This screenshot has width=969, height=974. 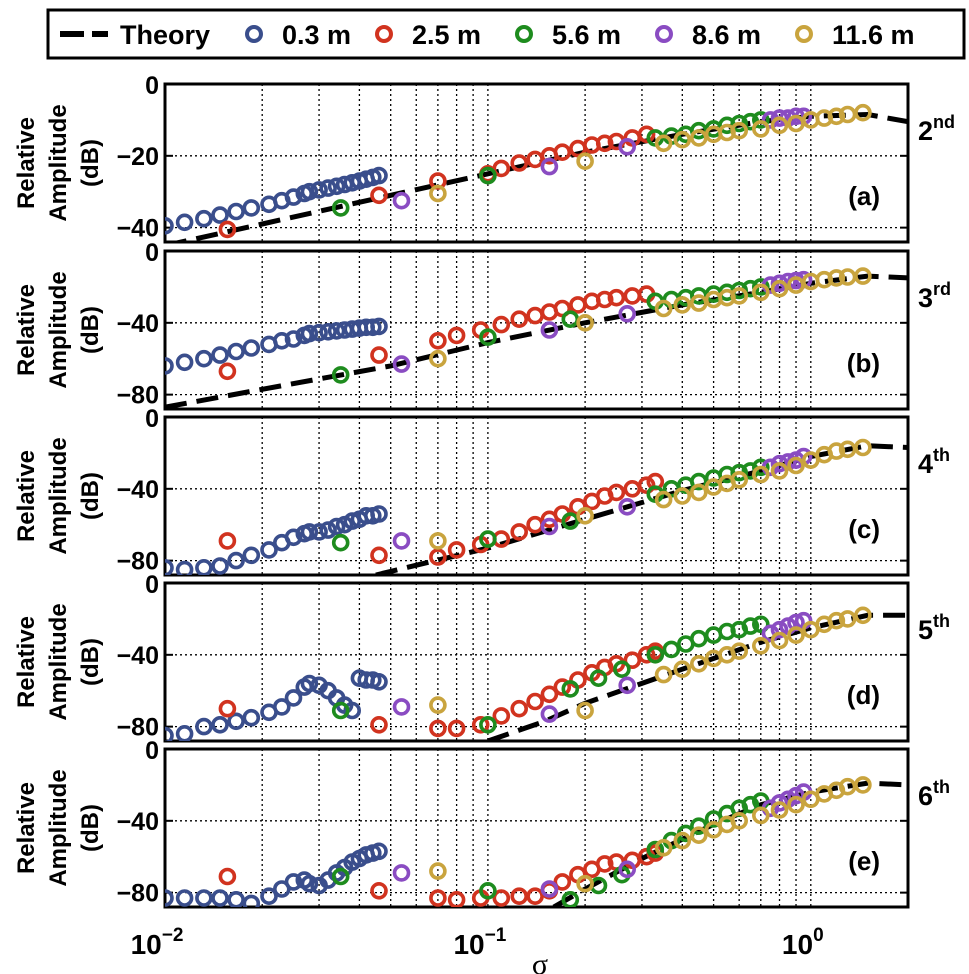 I want to click on legend-label: Theory, so click(x=165, y=35).